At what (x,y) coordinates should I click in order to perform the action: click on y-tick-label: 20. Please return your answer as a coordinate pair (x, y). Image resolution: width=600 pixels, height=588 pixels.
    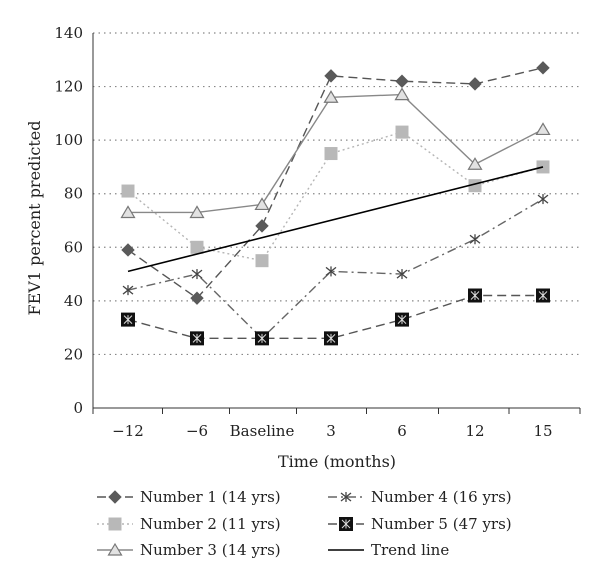
    Looking at the image, I should click on (73, 354).